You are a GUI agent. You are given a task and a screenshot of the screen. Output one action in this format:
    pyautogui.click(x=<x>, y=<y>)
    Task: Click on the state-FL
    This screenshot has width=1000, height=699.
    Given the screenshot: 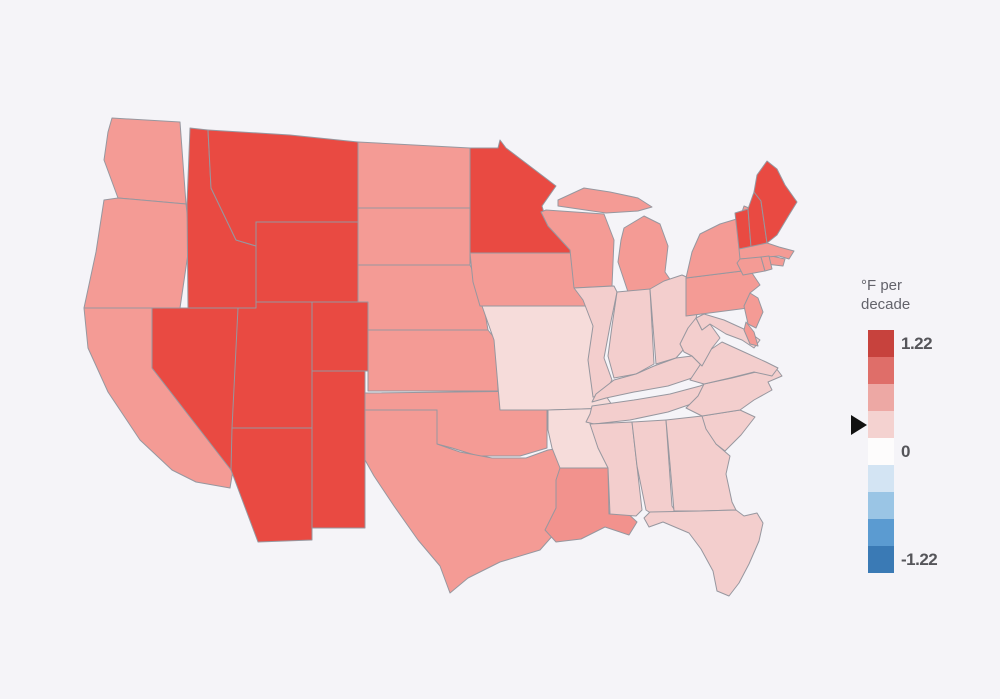 What is the action you would take?
    pyautogui.click(x=703, y=553)
    